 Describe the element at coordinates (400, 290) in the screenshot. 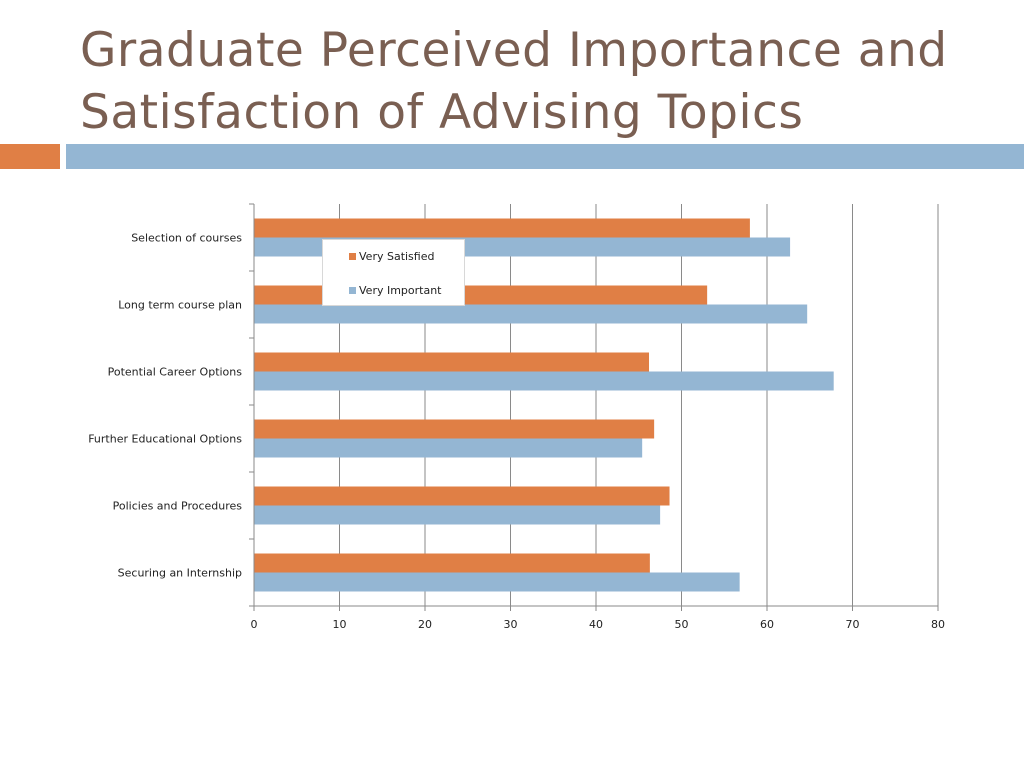

I see `legend-label: Very Important` at that location.